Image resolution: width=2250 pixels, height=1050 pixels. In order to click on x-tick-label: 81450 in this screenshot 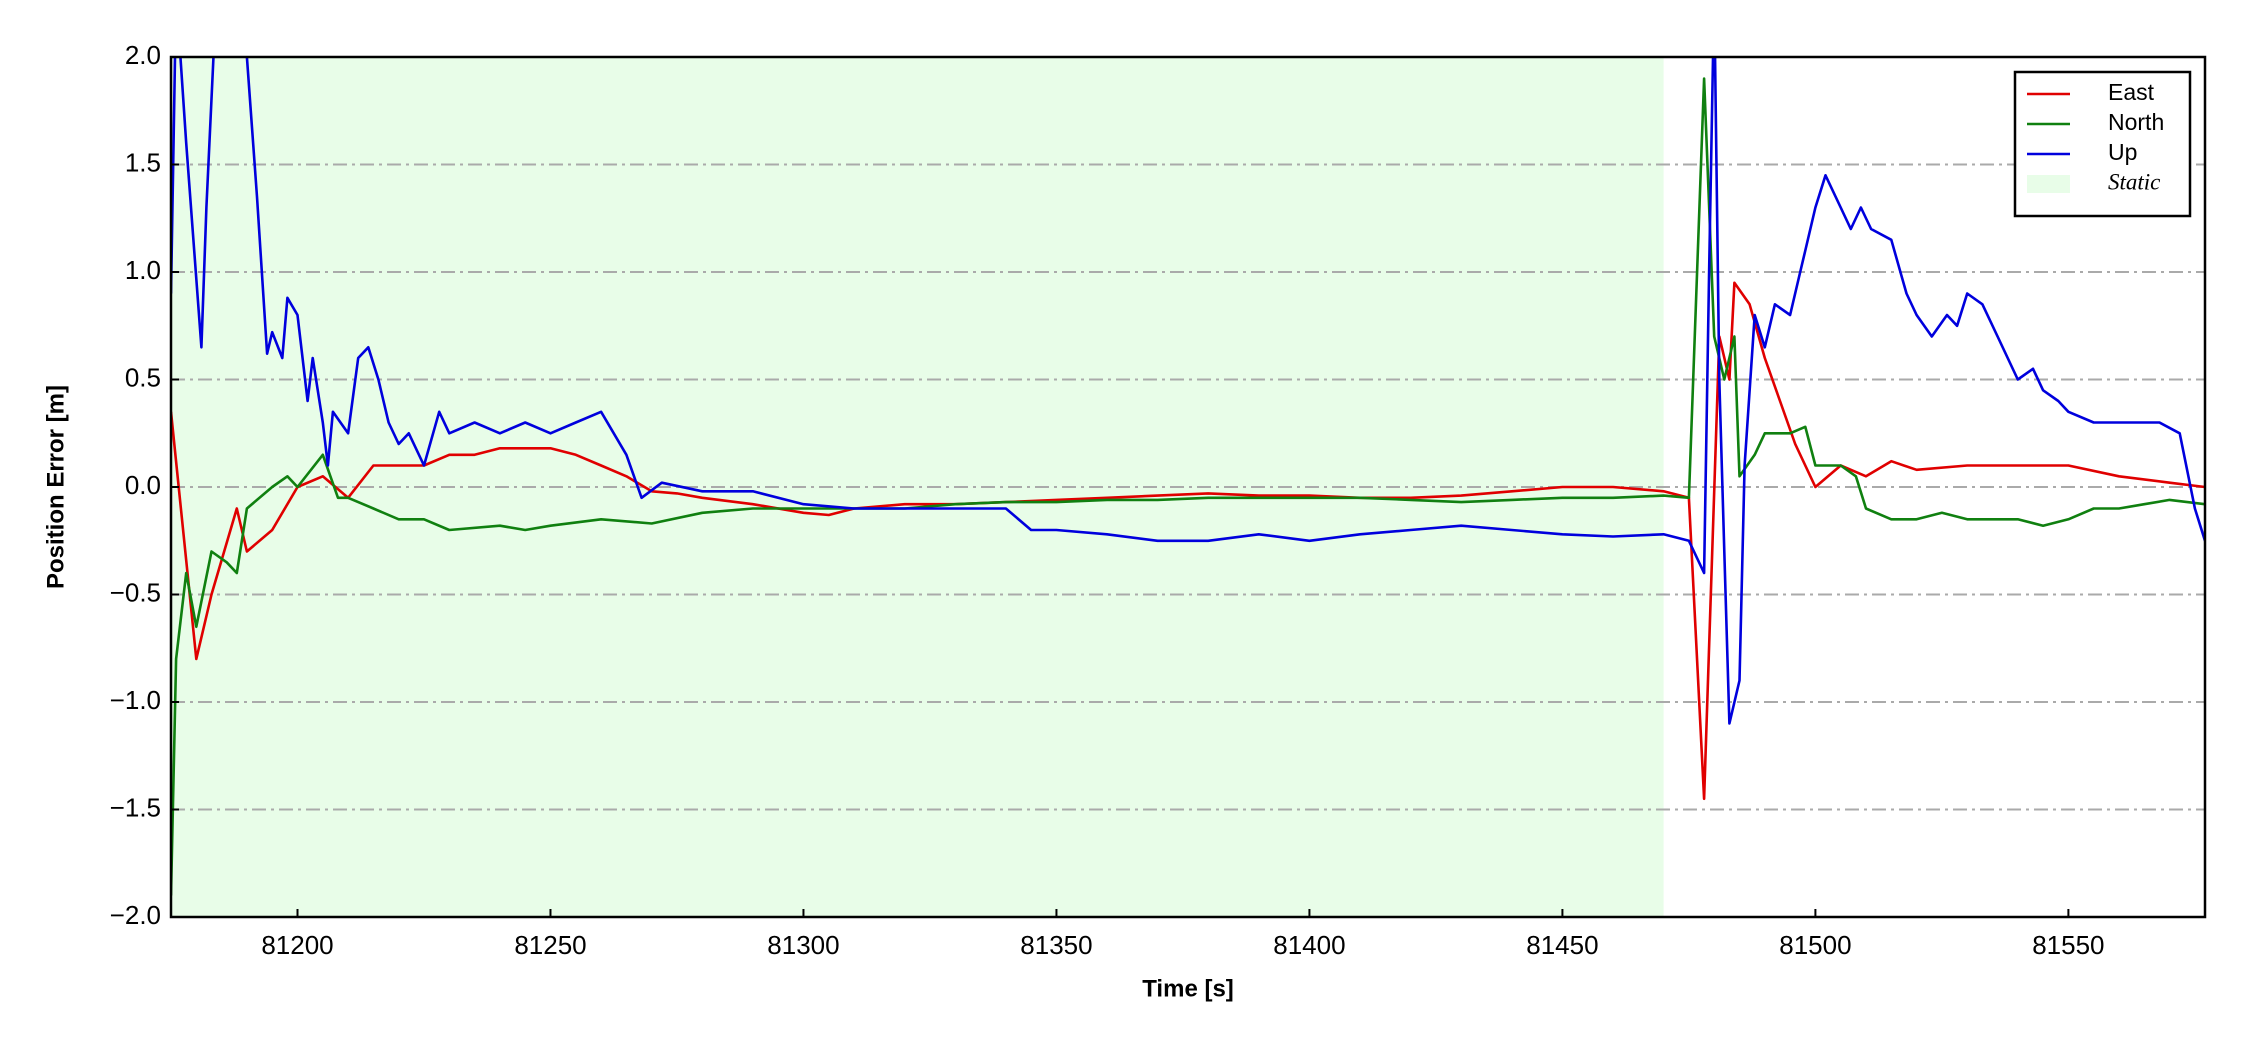, I will do `click(1562, 945)`.